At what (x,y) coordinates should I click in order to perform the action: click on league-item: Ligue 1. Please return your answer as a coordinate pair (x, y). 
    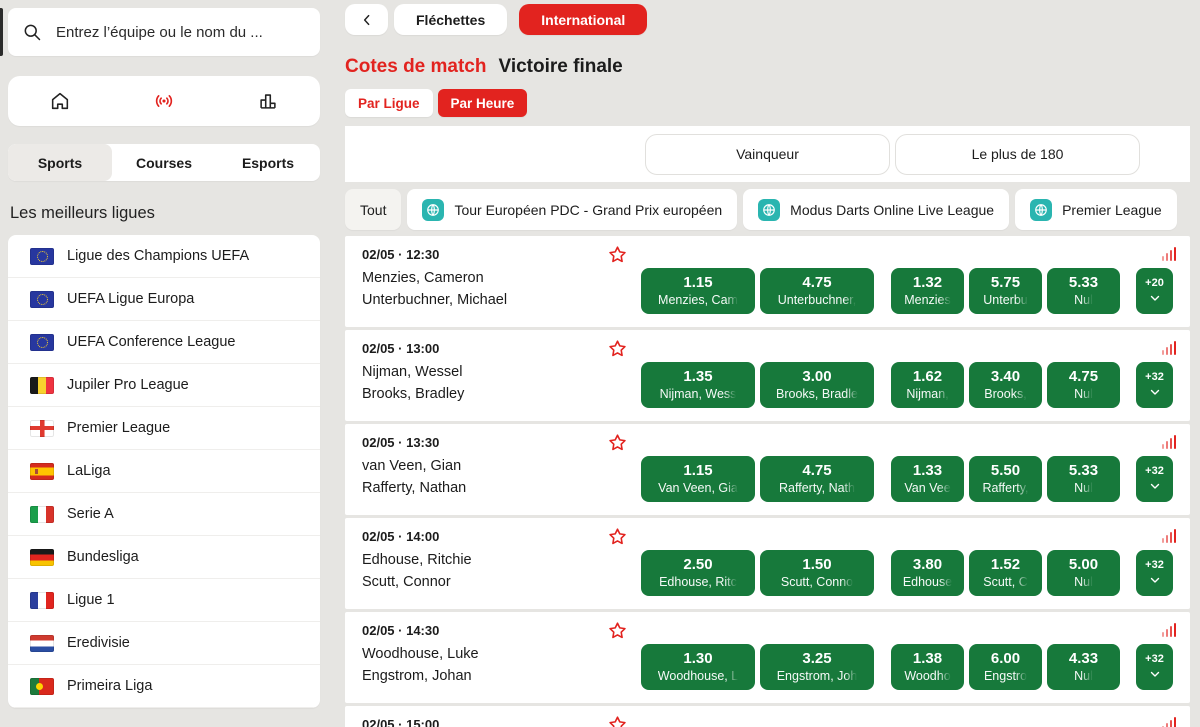
    Looking at the image, I should click on (164, 600).